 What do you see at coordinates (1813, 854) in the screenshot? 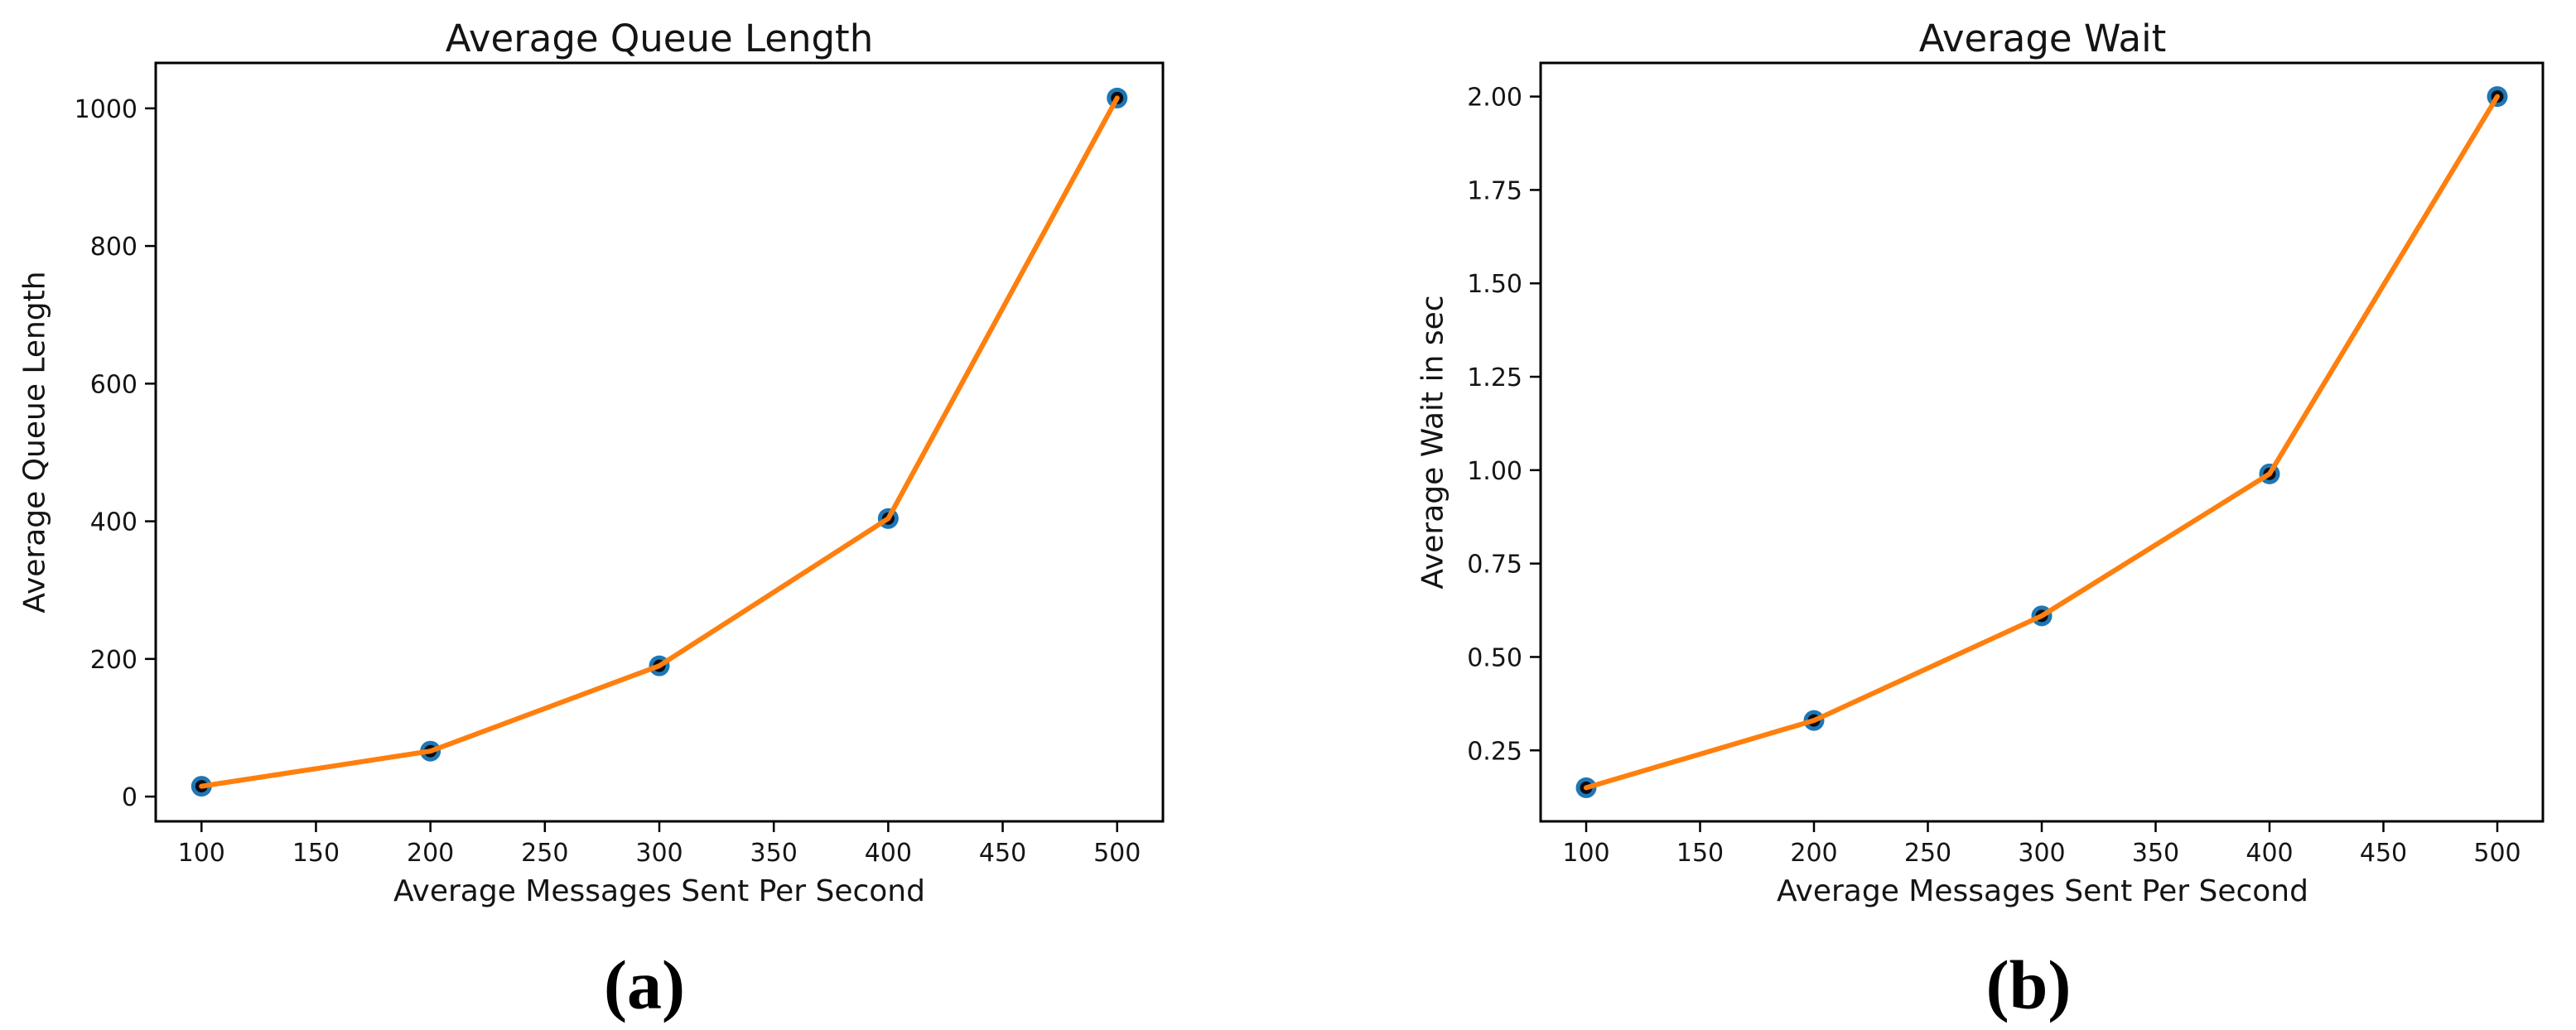
I see `x-tick-label-b: 200` at bounding box center [1813, 854].